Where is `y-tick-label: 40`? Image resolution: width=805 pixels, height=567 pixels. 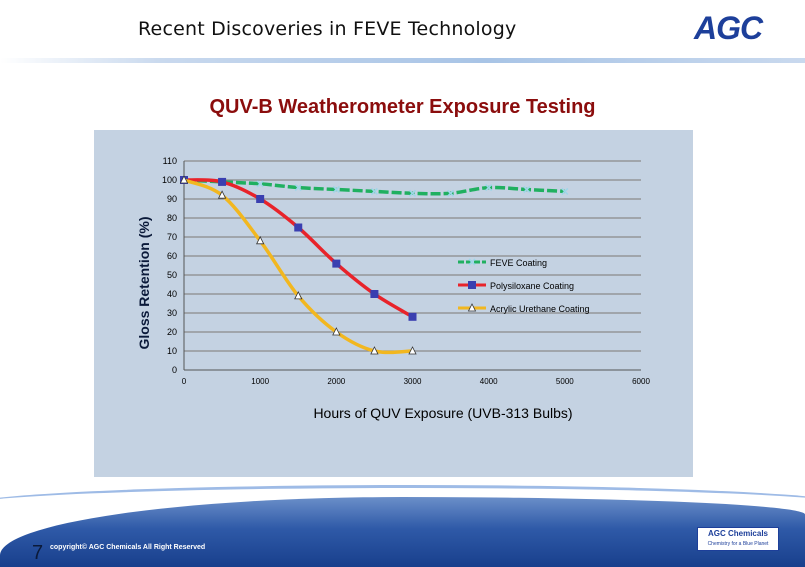
y-tick-label: 40 is located at coordinates (172, 294).